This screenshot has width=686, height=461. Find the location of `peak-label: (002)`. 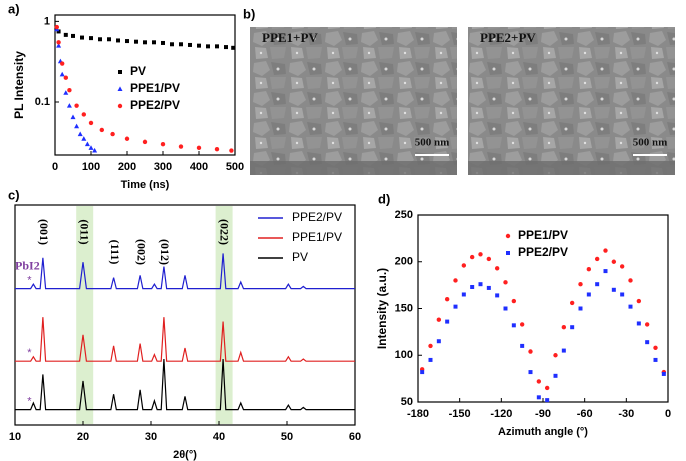

peak-label: (002) is located at coordinates (141, 252).